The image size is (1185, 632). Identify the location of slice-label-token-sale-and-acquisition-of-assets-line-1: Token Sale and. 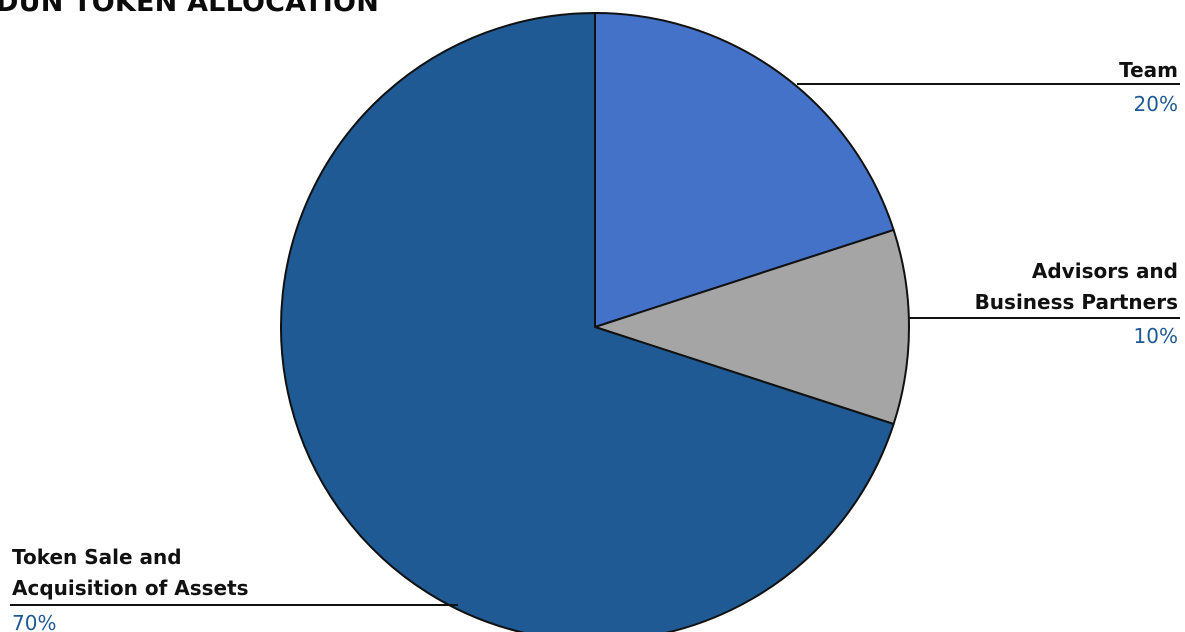
(97, 557).